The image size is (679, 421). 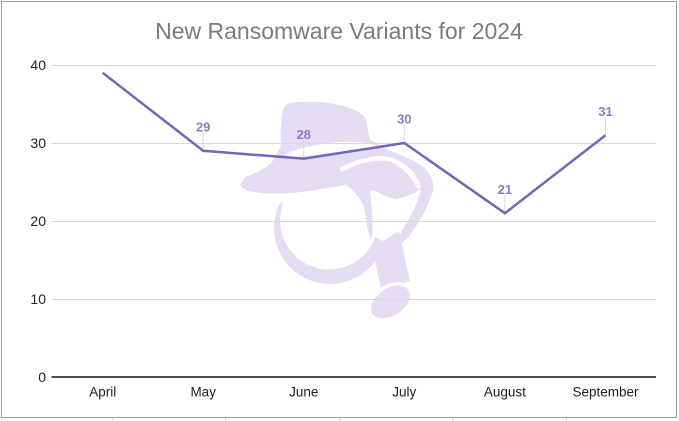 I want to click on svg-text: 28, so click(x=304, y=134).